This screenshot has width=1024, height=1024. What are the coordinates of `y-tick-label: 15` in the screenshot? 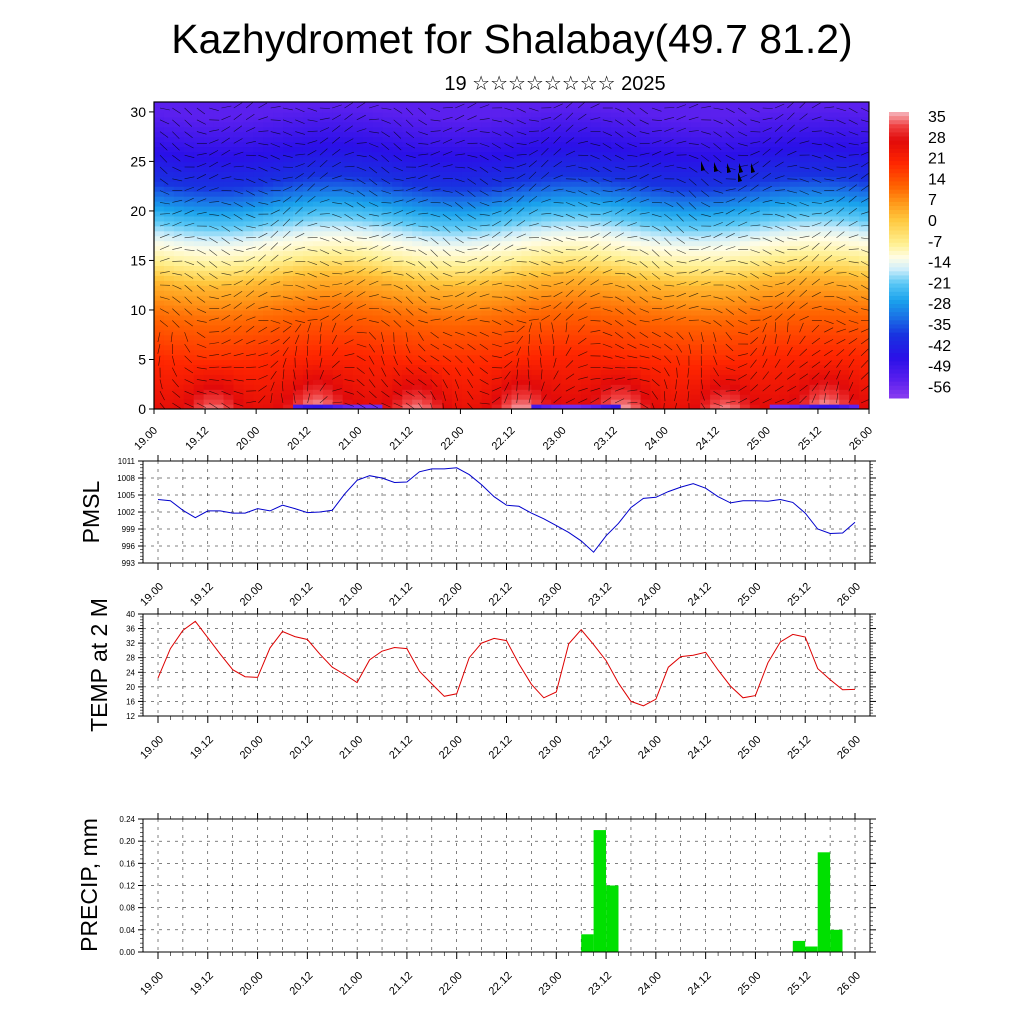 It's located at (138, 260).